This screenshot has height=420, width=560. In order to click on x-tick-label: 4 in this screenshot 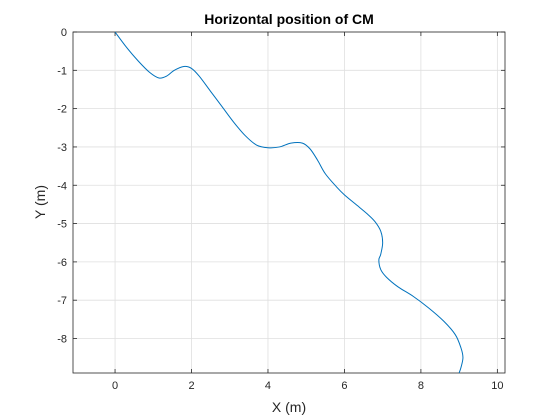, I will do `click(268, 386)`.